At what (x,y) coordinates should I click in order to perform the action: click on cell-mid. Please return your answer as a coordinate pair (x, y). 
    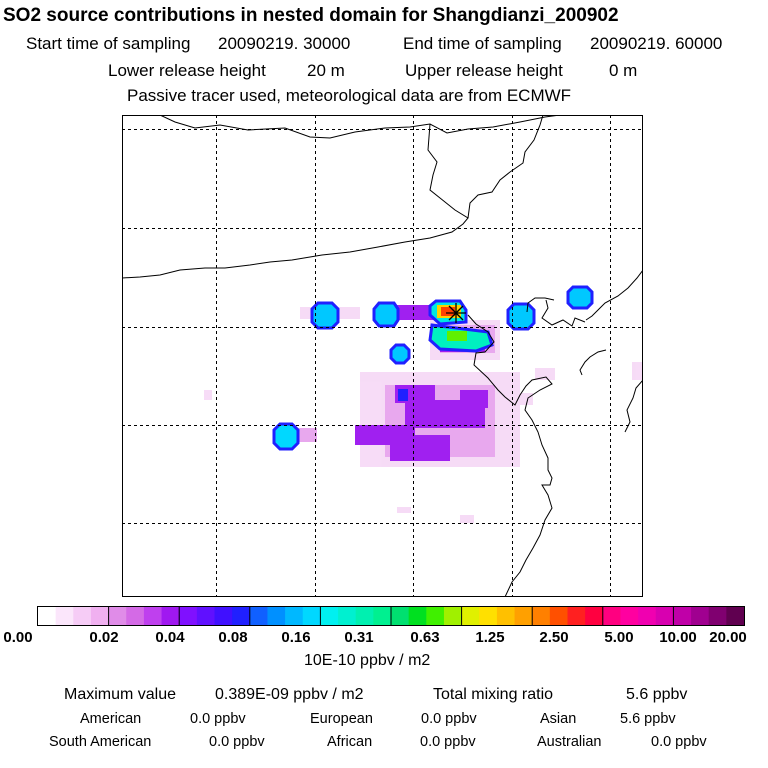
    Looking at the image, I should click on (386, 314).